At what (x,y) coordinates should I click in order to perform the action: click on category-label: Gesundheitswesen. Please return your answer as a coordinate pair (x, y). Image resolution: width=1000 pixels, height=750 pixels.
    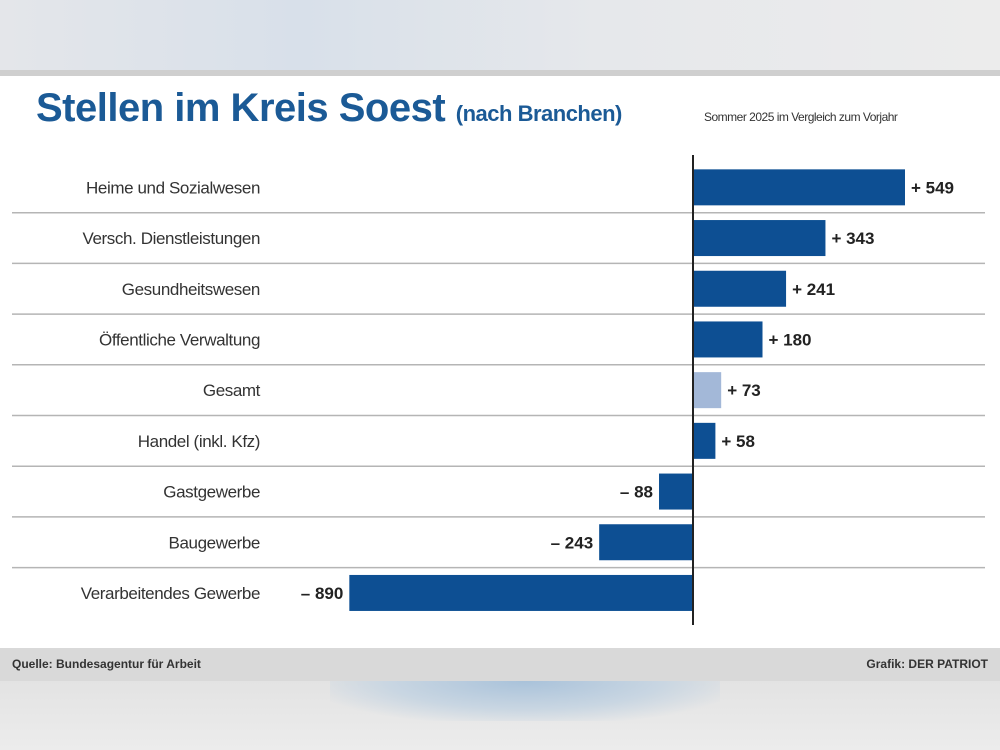
    Looking at the image, I should click on (191, 289).